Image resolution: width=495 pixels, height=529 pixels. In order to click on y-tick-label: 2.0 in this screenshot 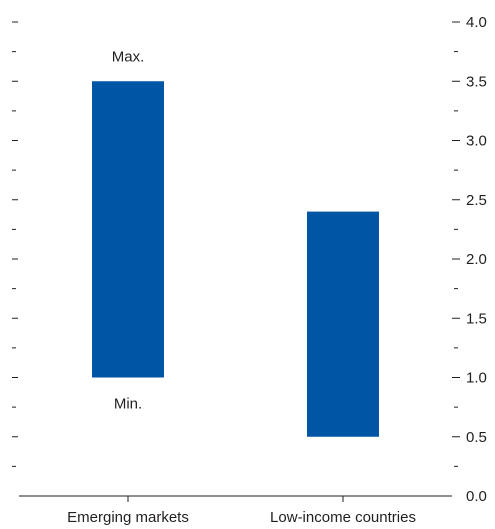, I will do `click(476, 259)`.